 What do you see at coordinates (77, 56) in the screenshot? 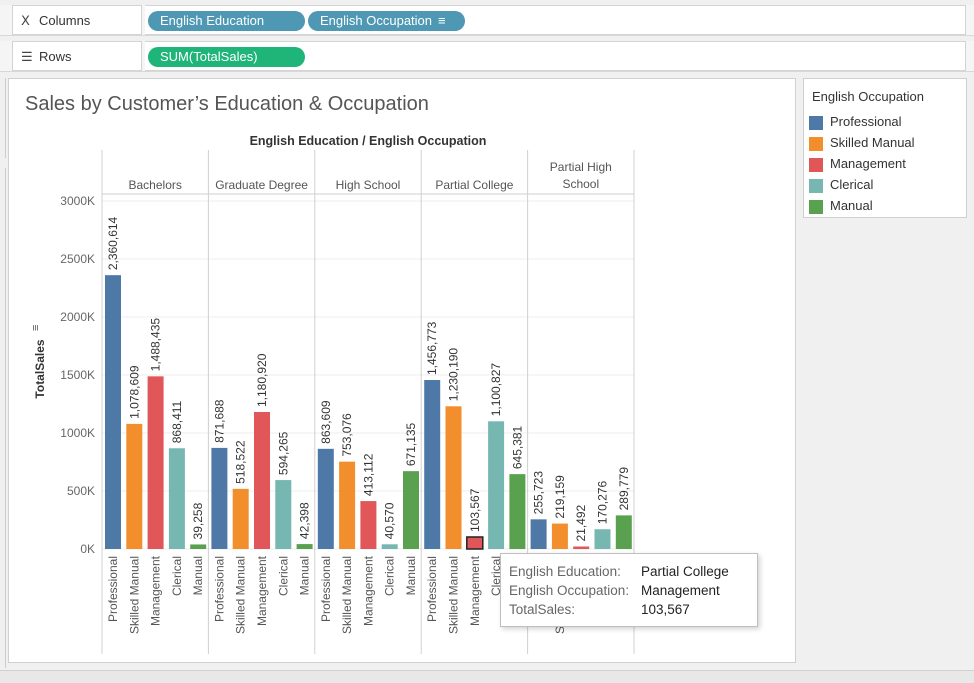
I see `rows-shelf-label: ☰ Rows` at bounding box center [77, 56].